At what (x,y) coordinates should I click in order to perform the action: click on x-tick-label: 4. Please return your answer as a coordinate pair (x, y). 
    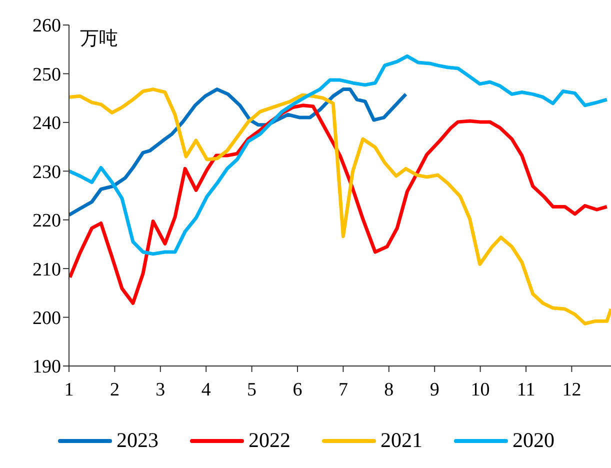
    Looking at the image, I should click on (206, 389).